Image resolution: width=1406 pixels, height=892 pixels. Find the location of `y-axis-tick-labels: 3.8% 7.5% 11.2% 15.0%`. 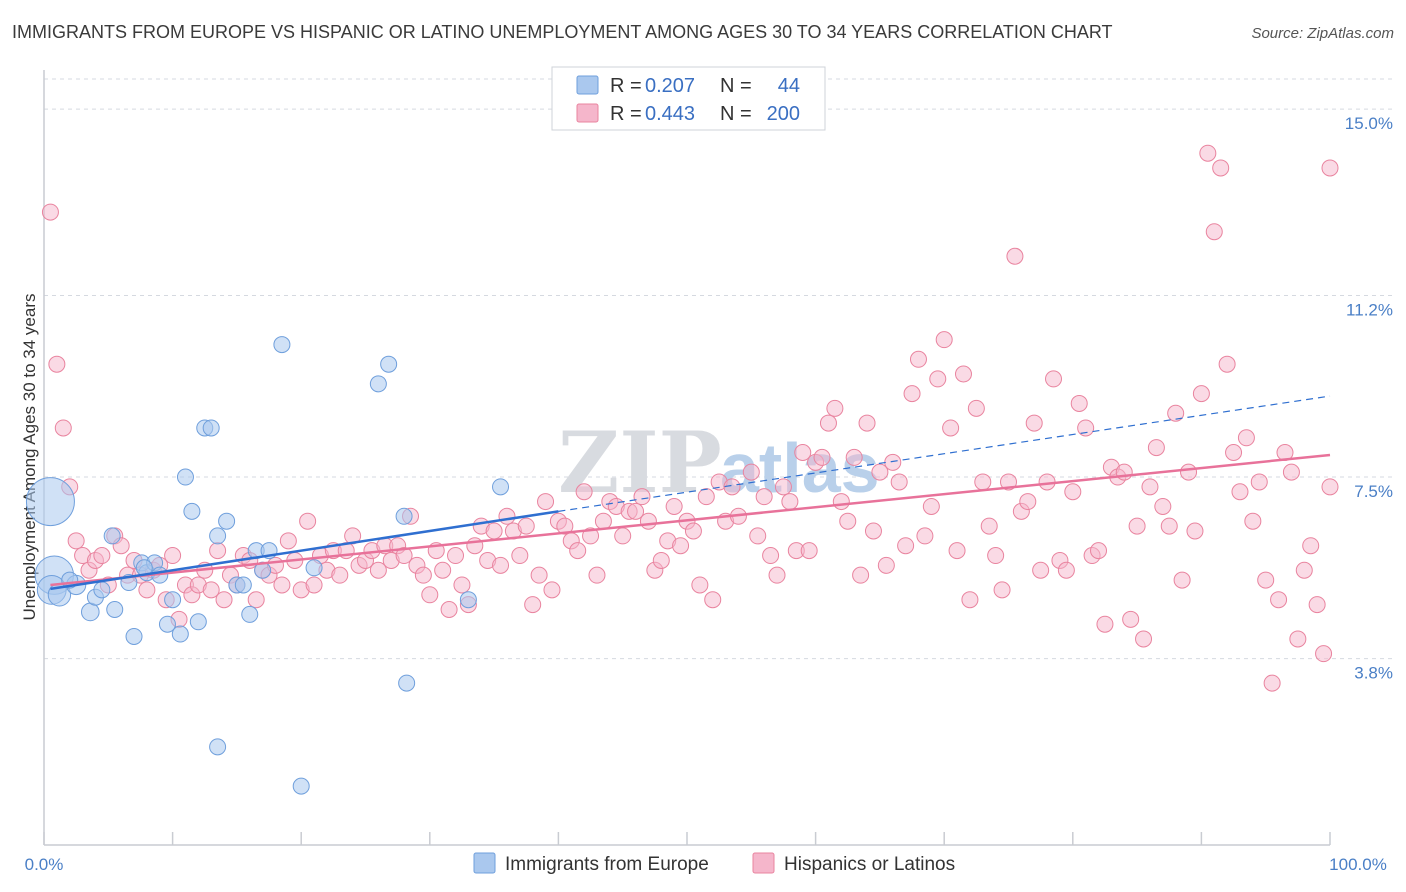

y-axis-tick-labels: 3.8% 7.5% 11.2% 15.0% is located at coordinates (1369, 398).